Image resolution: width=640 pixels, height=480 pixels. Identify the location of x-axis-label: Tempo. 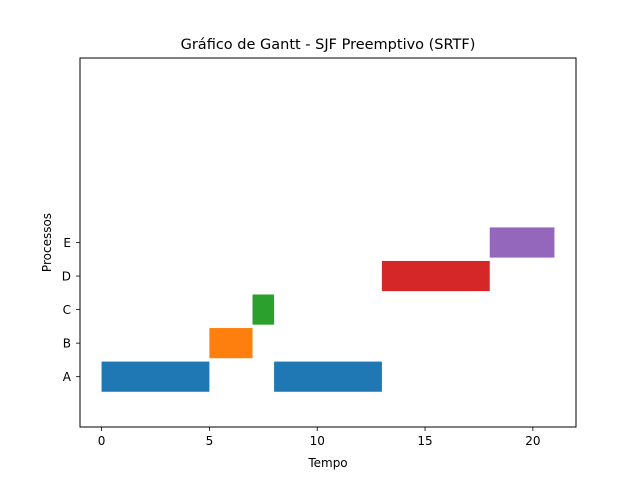
(327, 463).